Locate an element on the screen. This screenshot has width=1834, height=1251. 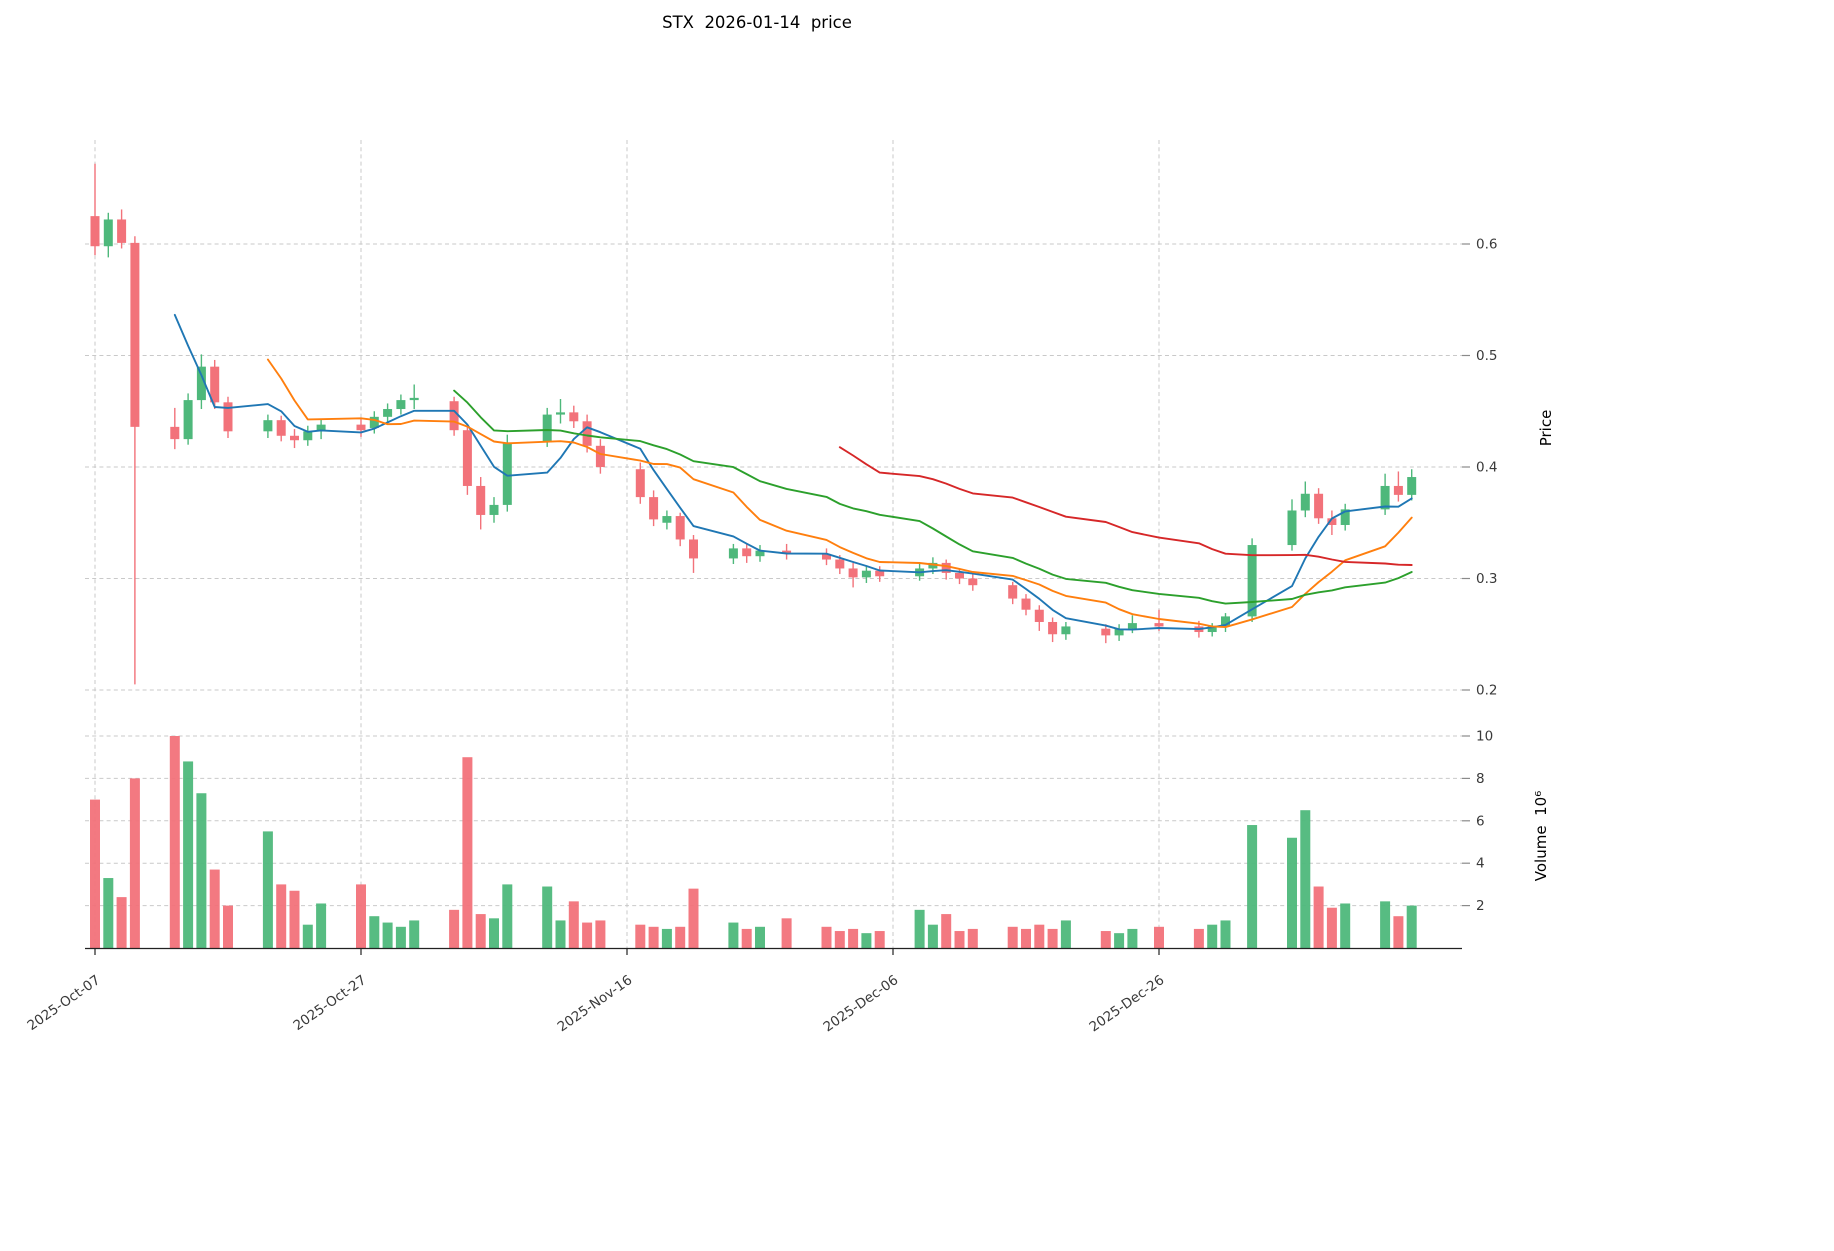
price-axis-label: Price is located at coordinates (1546, 428).